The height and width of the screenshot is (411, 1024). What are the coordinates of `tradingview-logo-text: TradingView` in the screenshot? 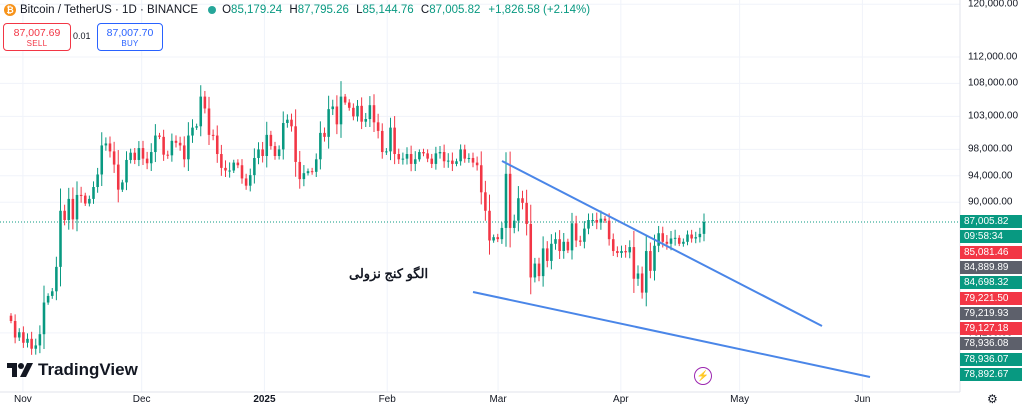 It's located at (88, 369).